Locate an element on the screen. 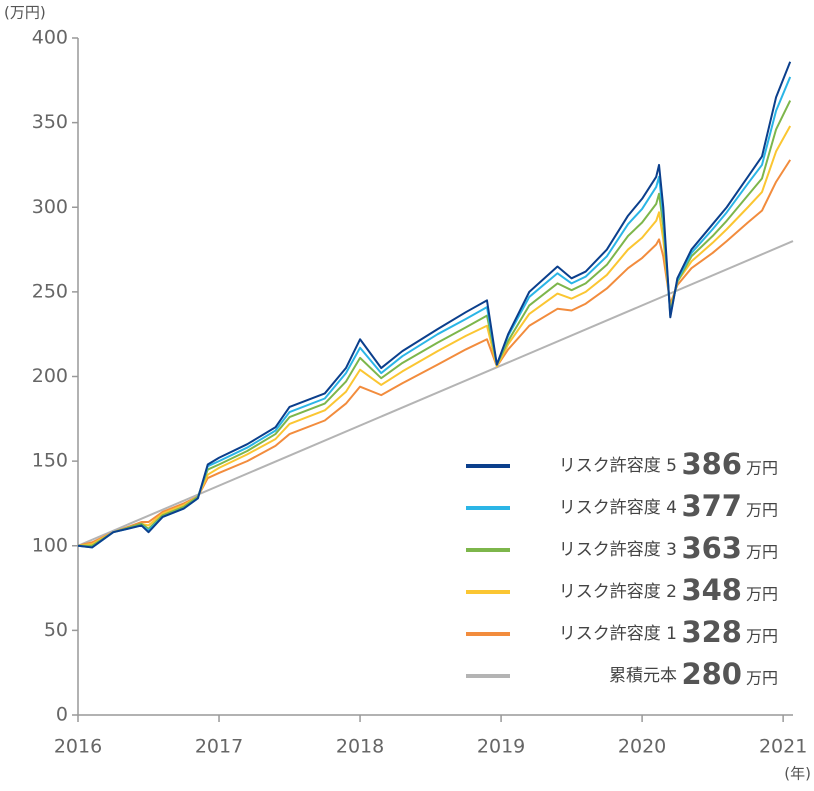  legend-value: 280 is located at coordinates (711, 674).